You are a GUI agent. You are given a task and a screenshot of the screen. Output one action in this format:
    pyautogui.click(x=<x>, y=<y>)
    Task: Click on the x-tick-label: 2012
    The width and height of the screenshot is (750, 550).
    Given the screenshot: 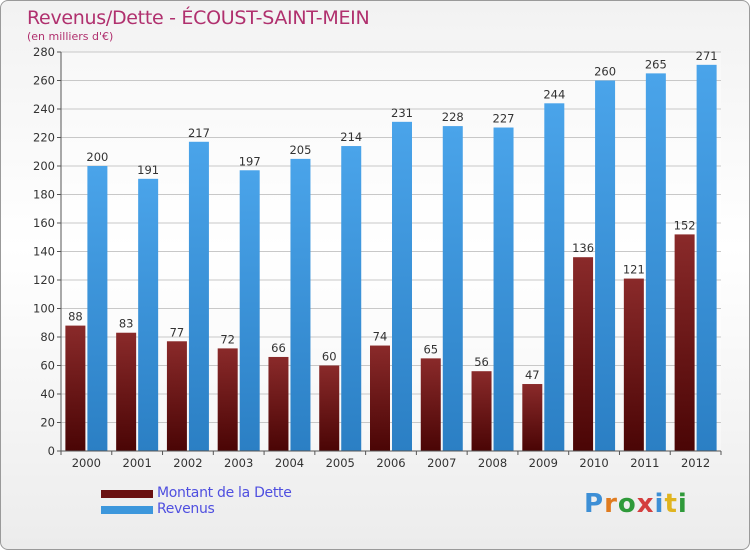 What is the action you would take?
    pyautogui.click(x=695, y=463)
    